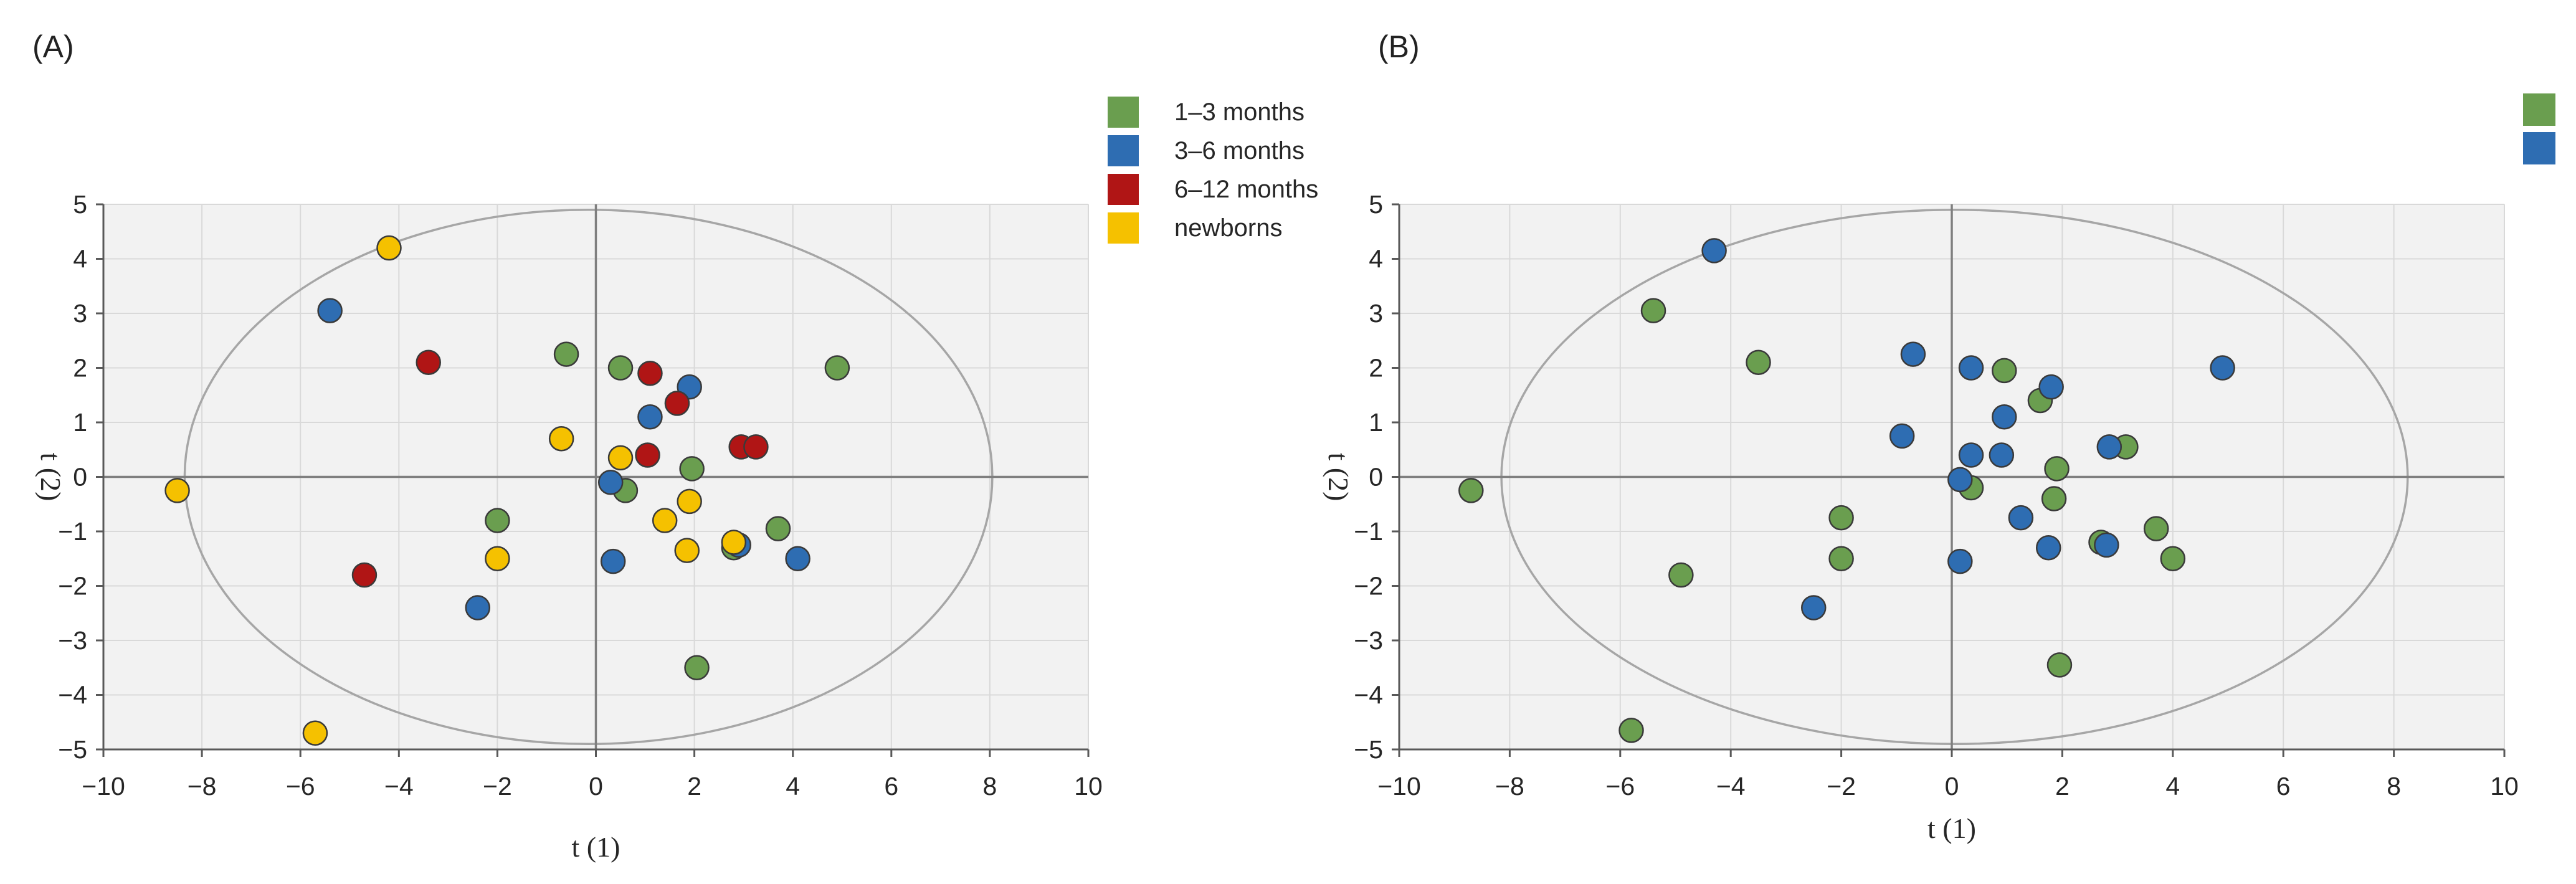 Image resolution: width=2576 pixels, height=884 pixels. I want to click on legend-label: 6–12 months, so click(1246, 190).